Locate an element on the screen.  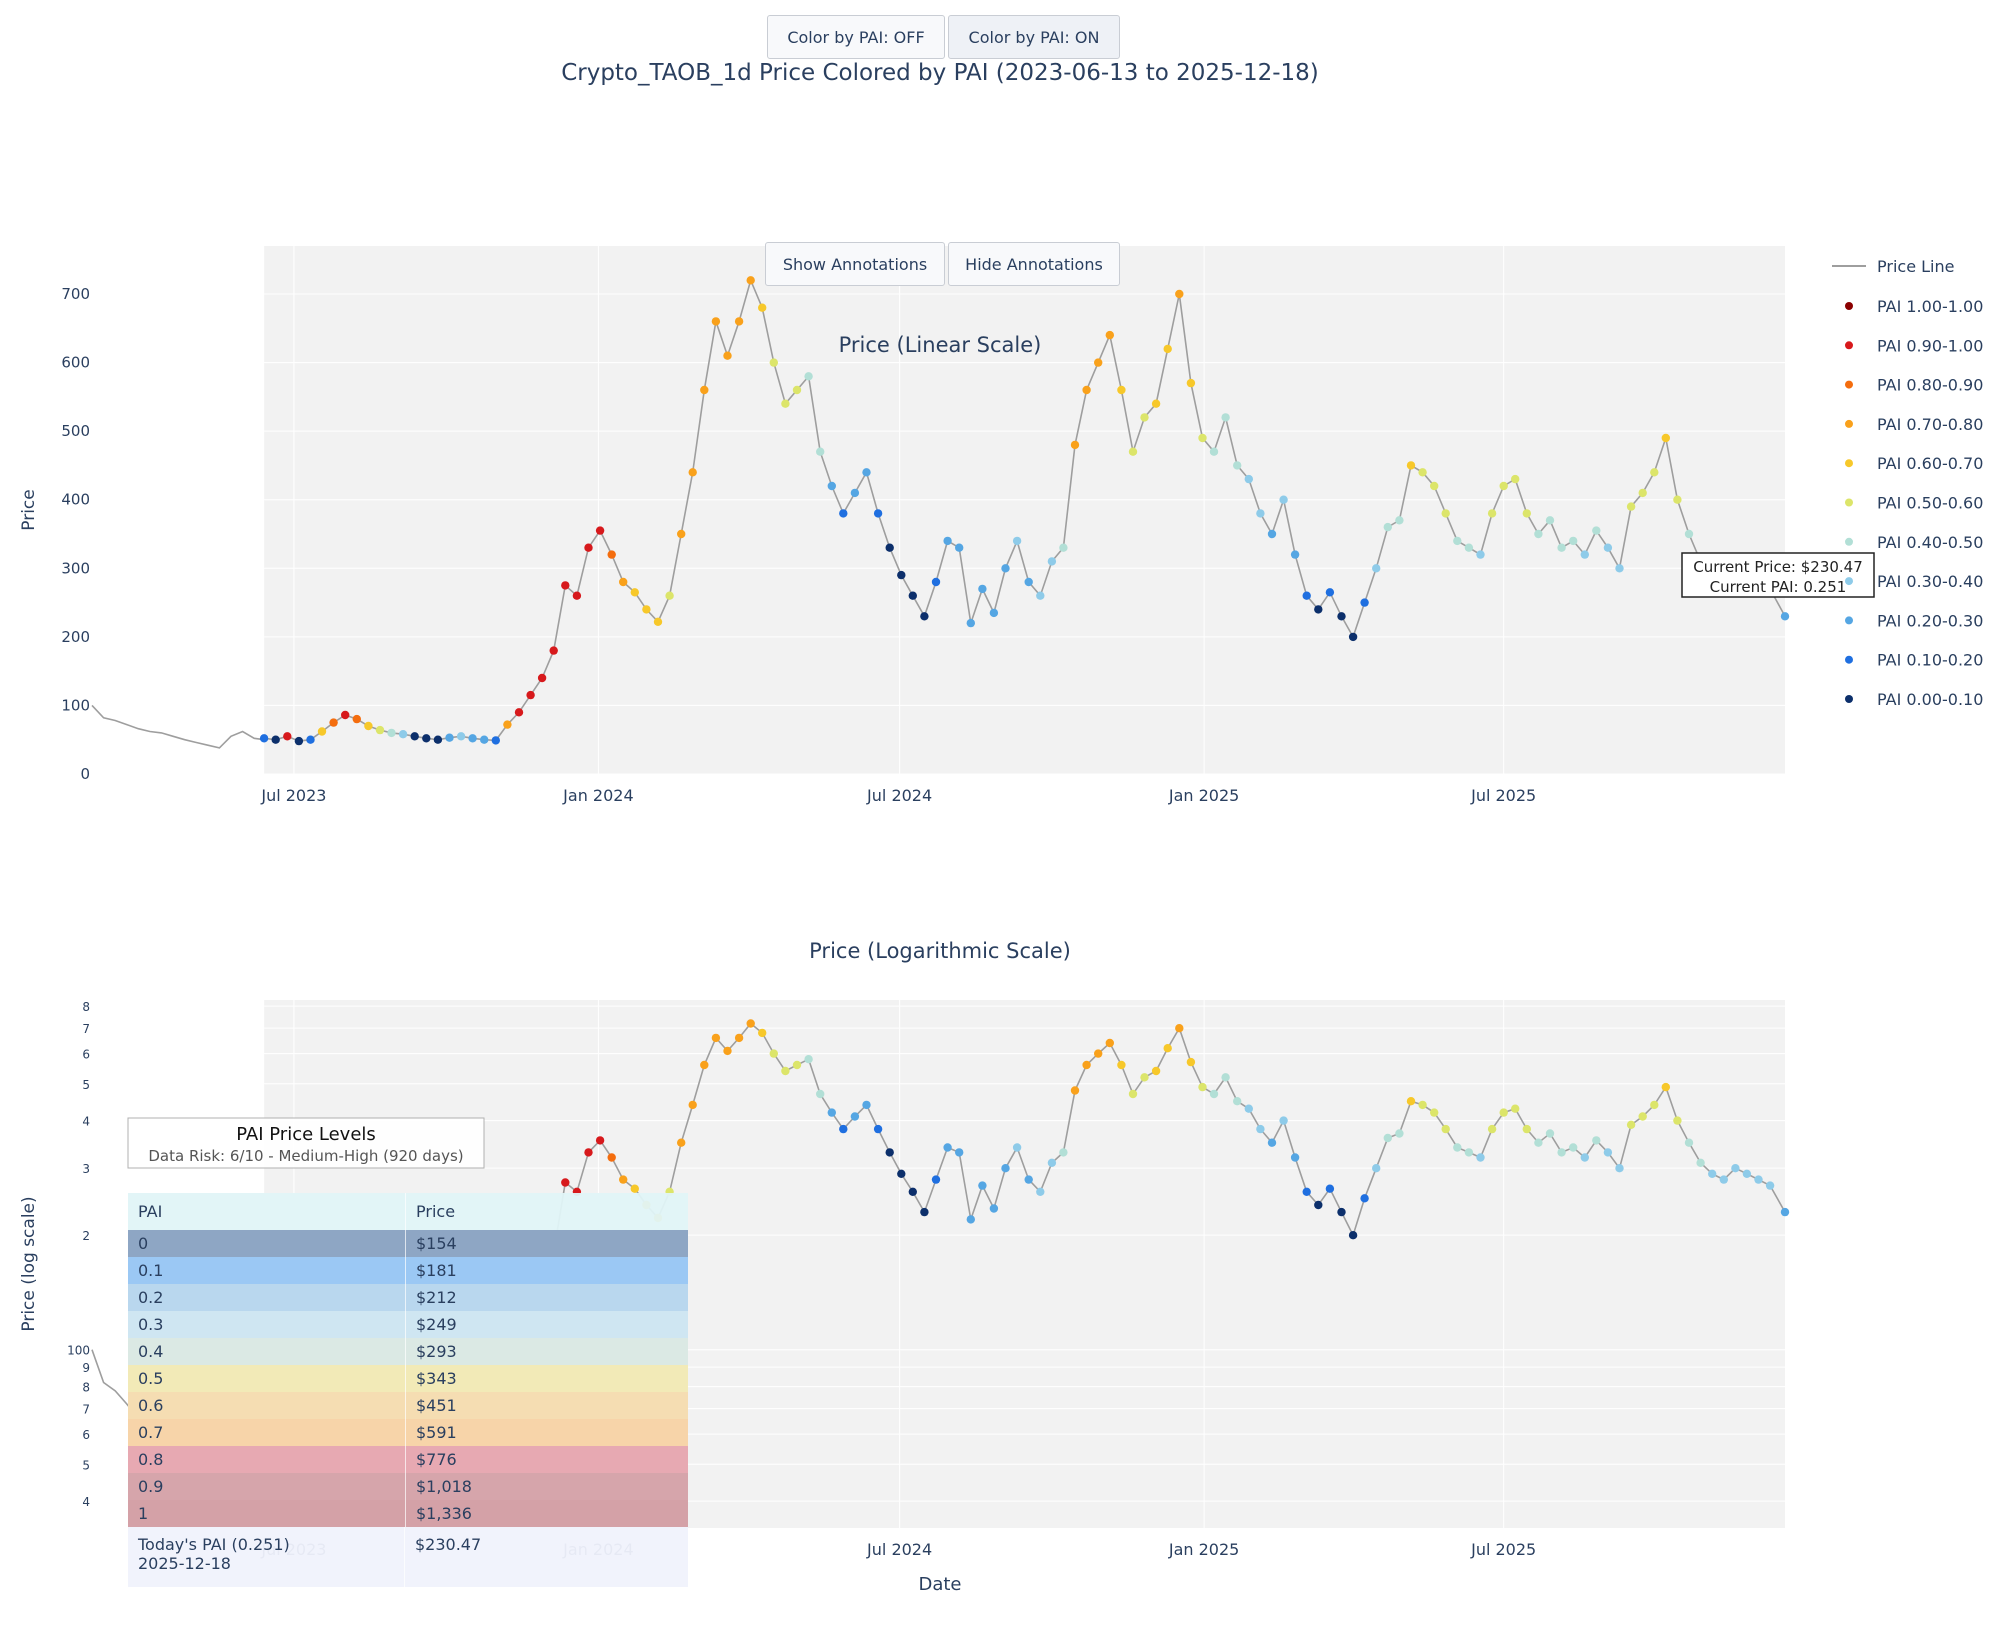
legend-label: PAI 0.70-0.80 is located at coordinates (1930, 424).